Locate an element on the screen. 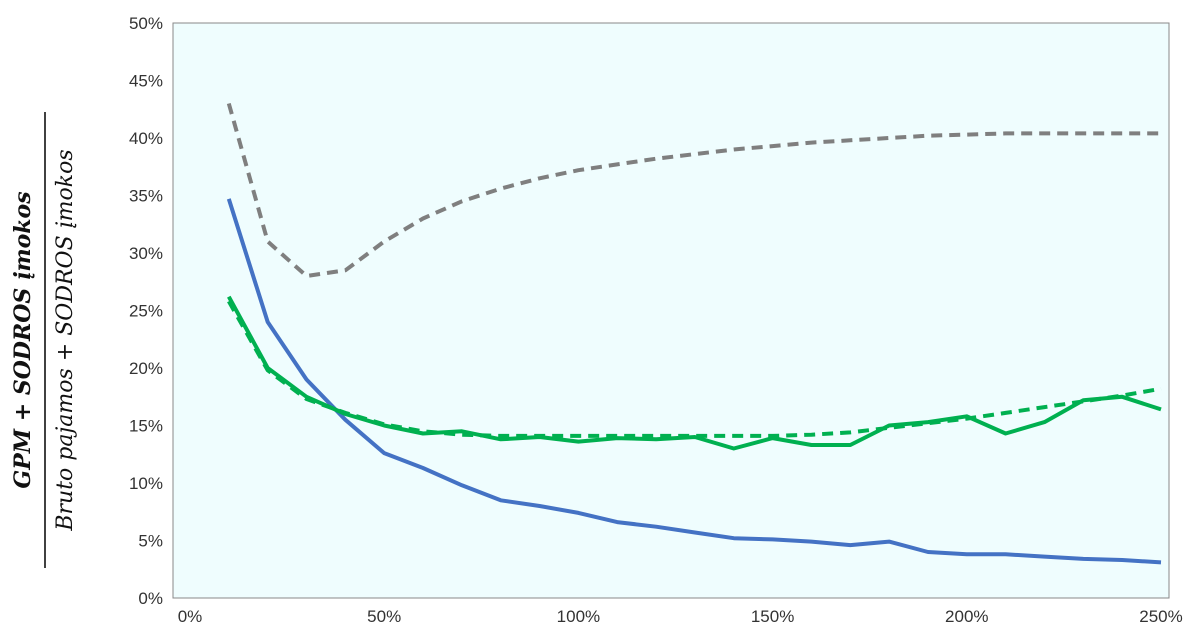  x-tick-label: 250% is located at coordinates (1160, 616).